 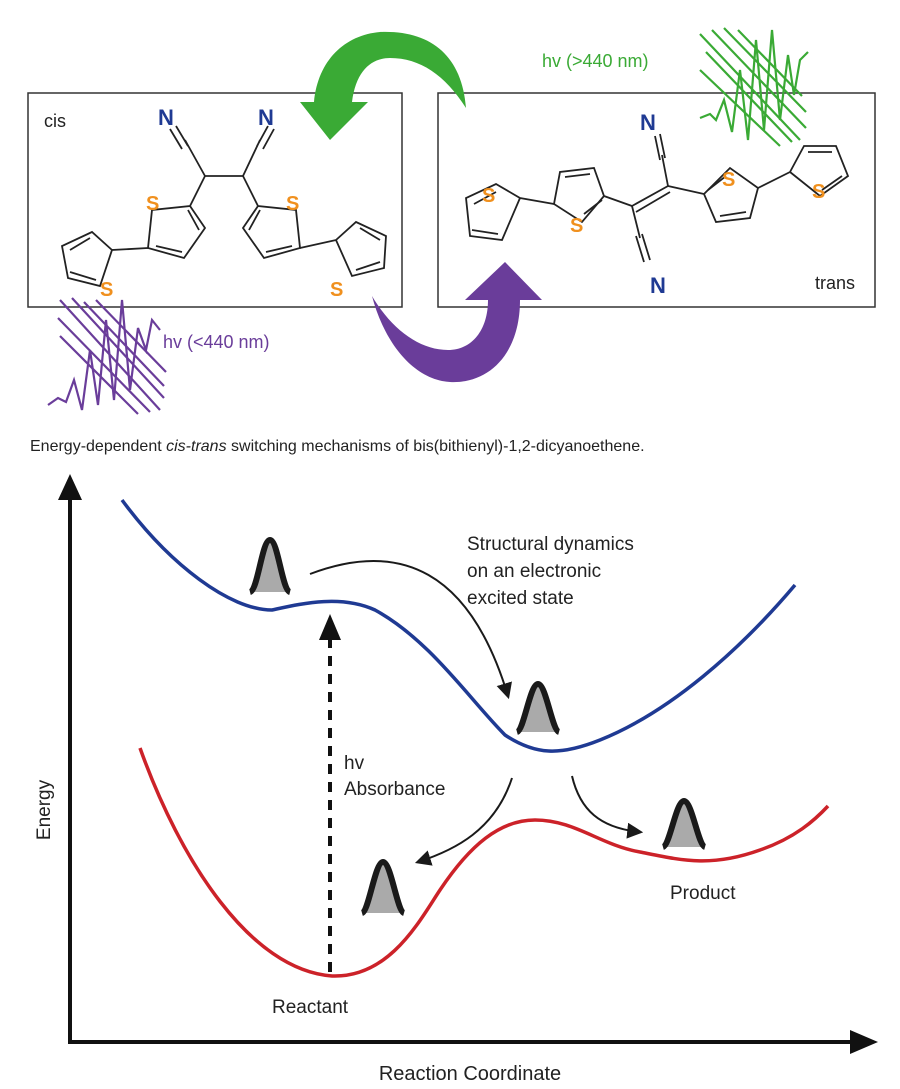 I want to click on trans-sulfur-2: S, so click(x=576, y=226).